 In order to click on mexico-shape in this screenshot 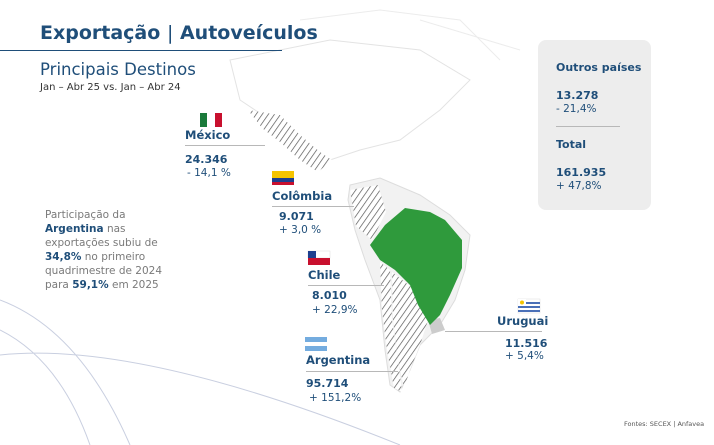, I will do `click(290, 141)`.